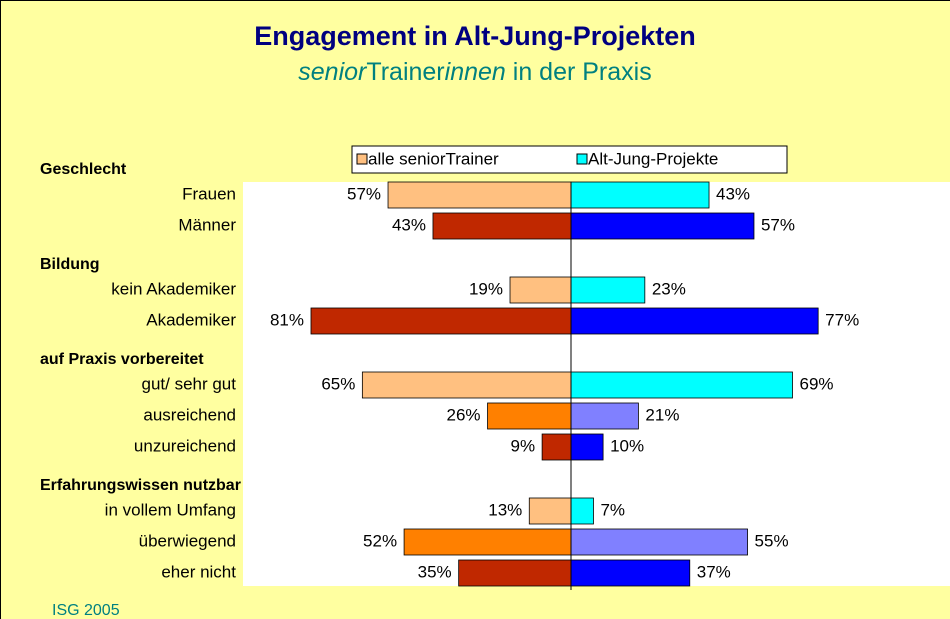 Image resolution: width=950 pixels, height=619 pixels. Describe the element at coordinates (338, 383) in the screenshot. I see `value-label: 65%` at that location.